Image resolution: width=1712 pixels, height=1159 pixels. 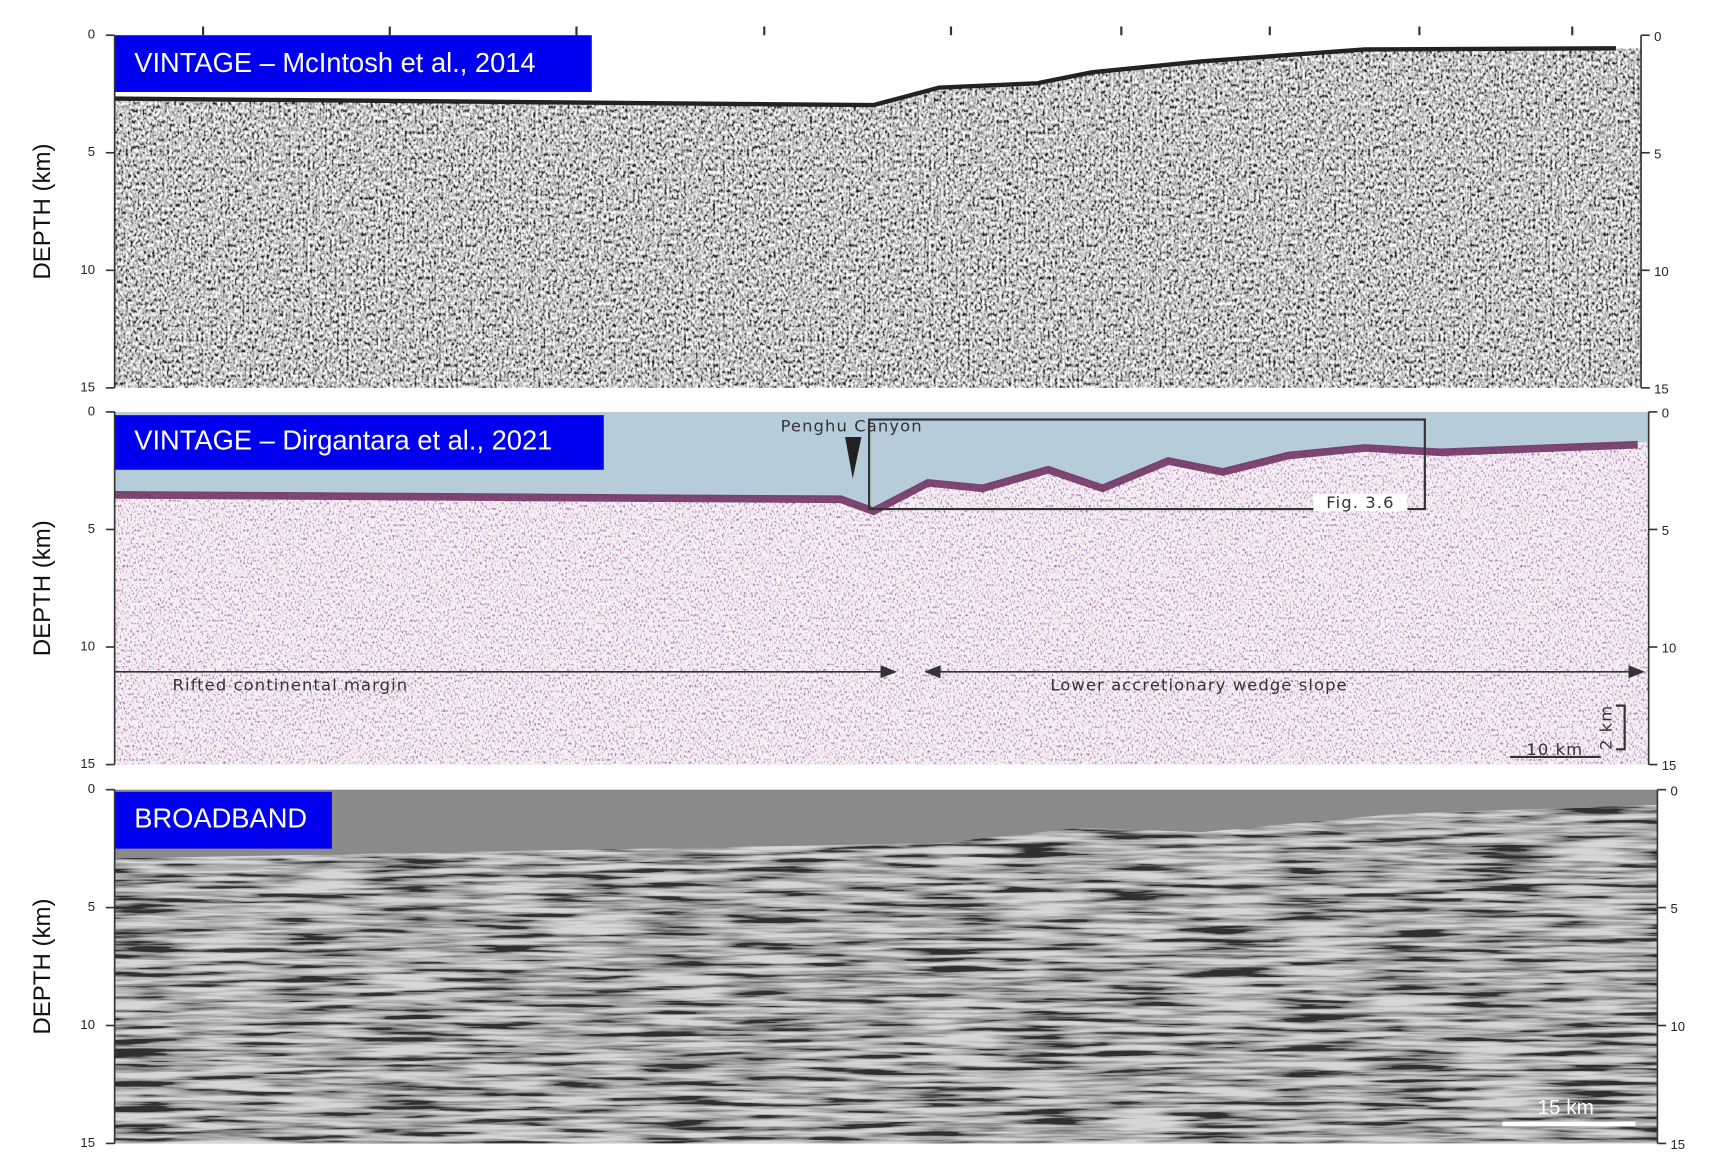 What do you see at coordinates (1147, 464) in the screenshot?
I see `figure-box` at bounding box center [1147, 464].